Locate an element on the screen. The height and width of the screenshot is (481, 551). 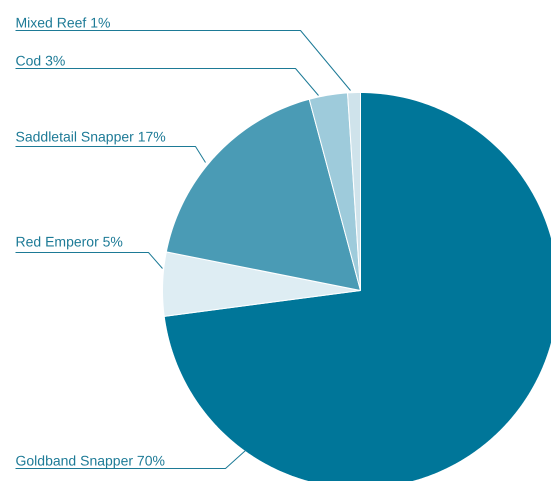
slice-label: Goldband Snapper 70% is located at coordinates (90, 460).